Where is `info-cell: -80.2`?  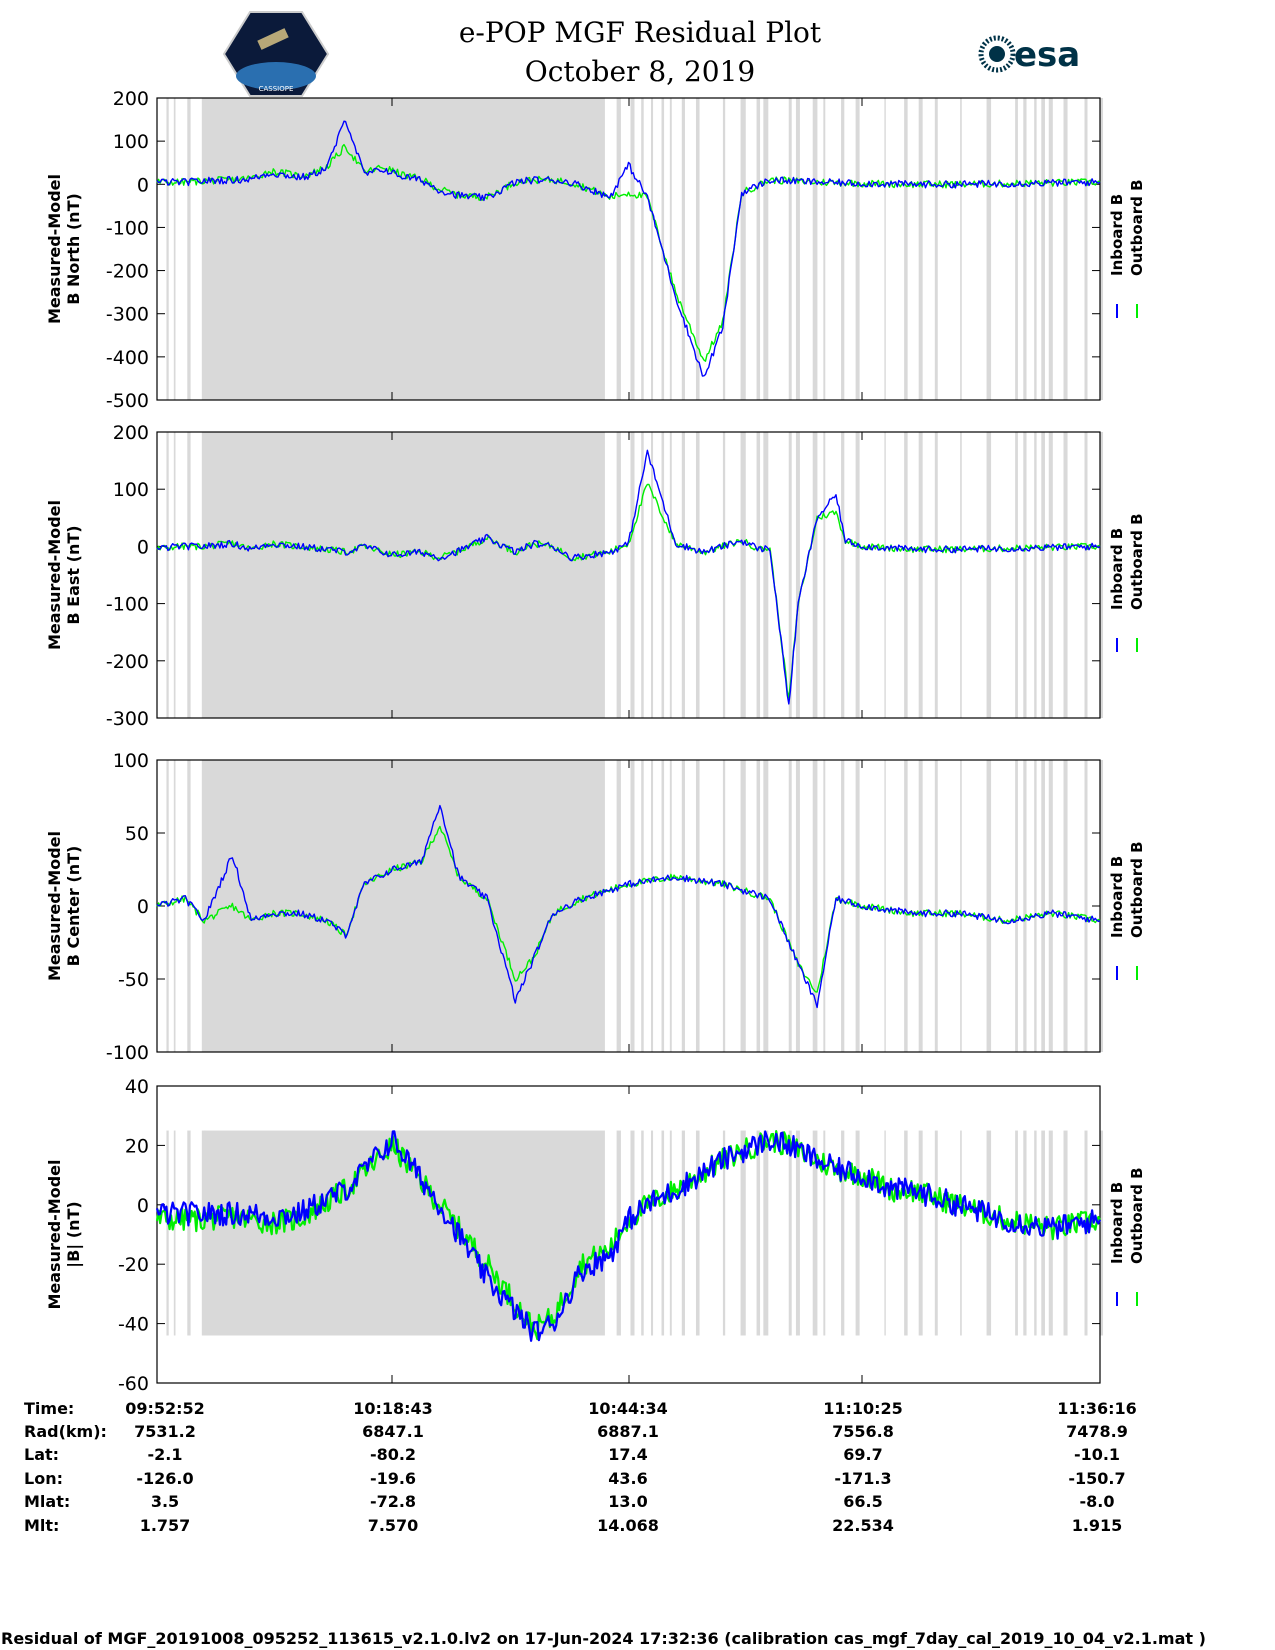
info-cell: -80.2 is located at coordinates (393, 1454).